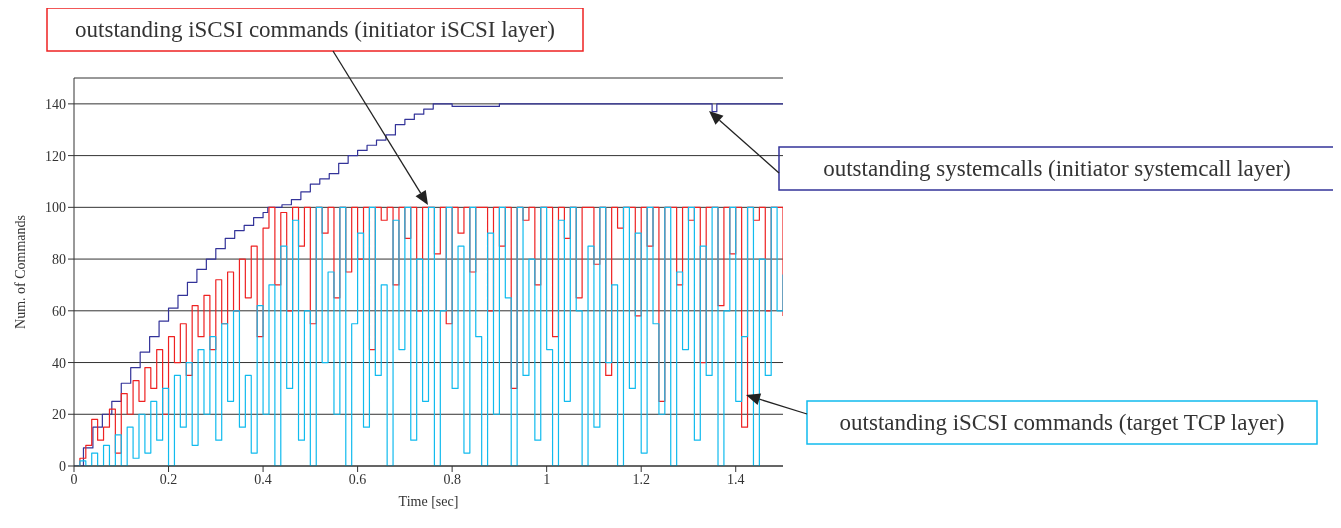 The image size is (1341, 528). I want to click on y-tick-label: 140, so click(55, 104).